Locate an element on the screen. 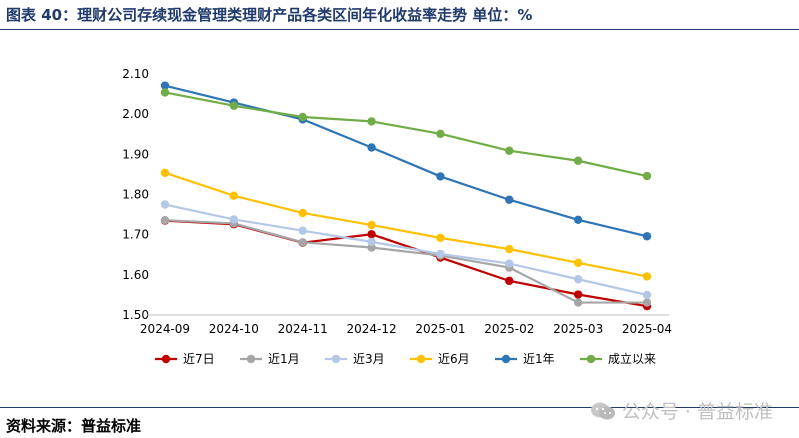 Image resolution: width=799 pixels, height=438 pixels. legend-label: 近7日 is located at coordinates (199, 359).